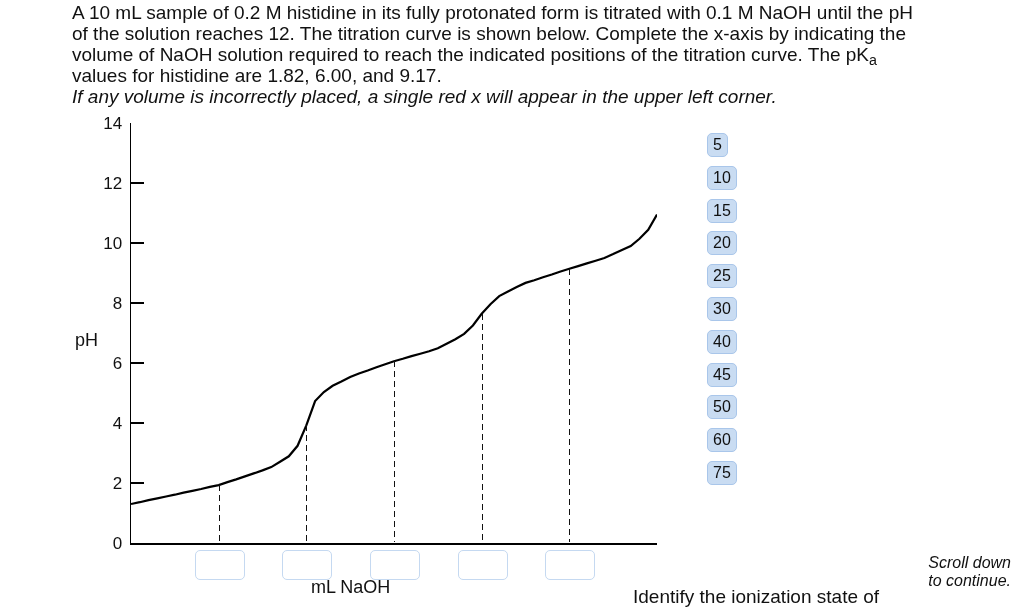  What do you see at coordinates (722, 276) in the screenshot?
I see `answer-chip: 25` at bounding box center [722, 276].